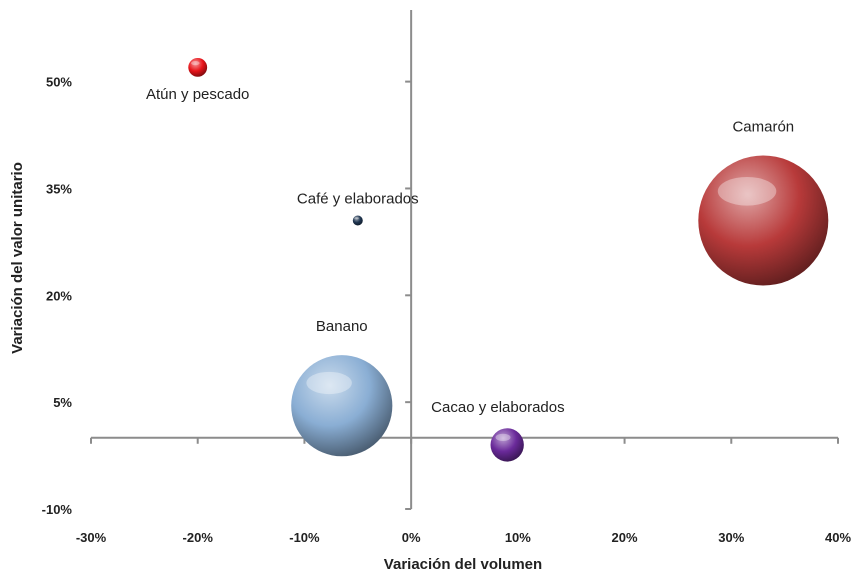 The image size is (857, 575). I want to click on y-axis-title: Variación del valor unitario, so click(17, 258).